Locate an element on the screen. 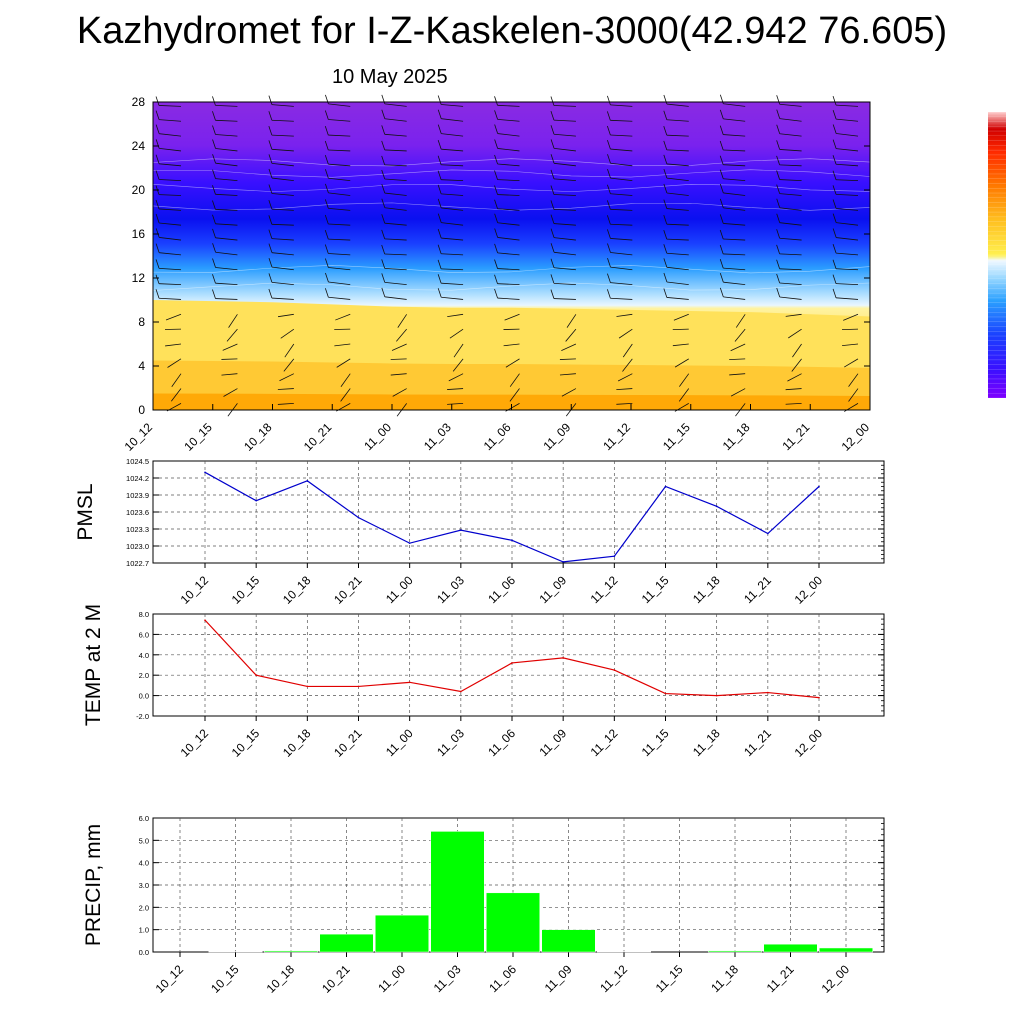 The width and height of the screenshot is (1024, 1024). x-tick-label: 10_18 is located at coordinates (297, 743).